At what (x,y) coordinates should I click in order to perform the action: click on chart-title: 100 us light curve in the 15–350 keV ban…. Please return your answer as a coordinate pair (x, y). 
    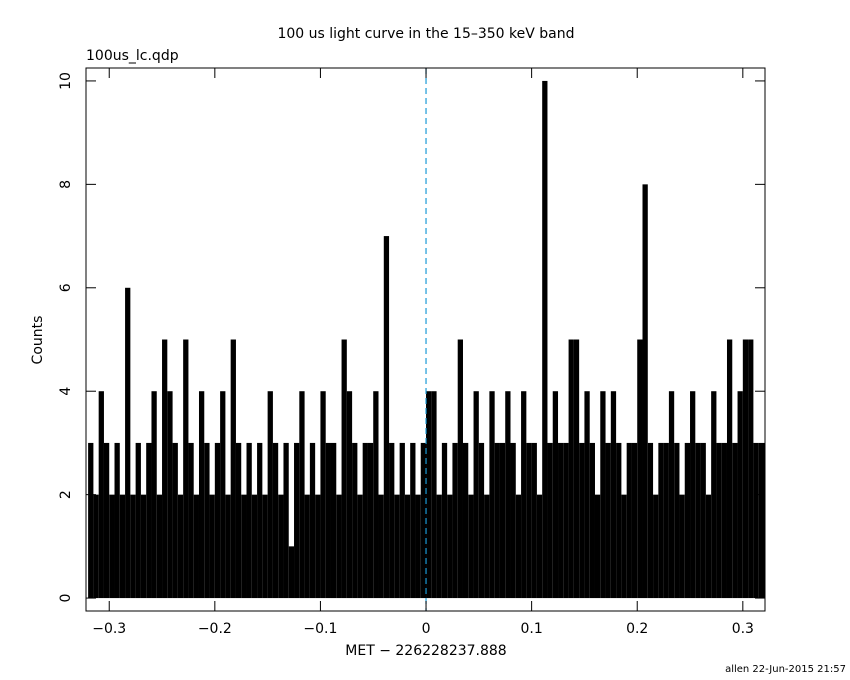
    Looking at the image, I should click on (425, 34).